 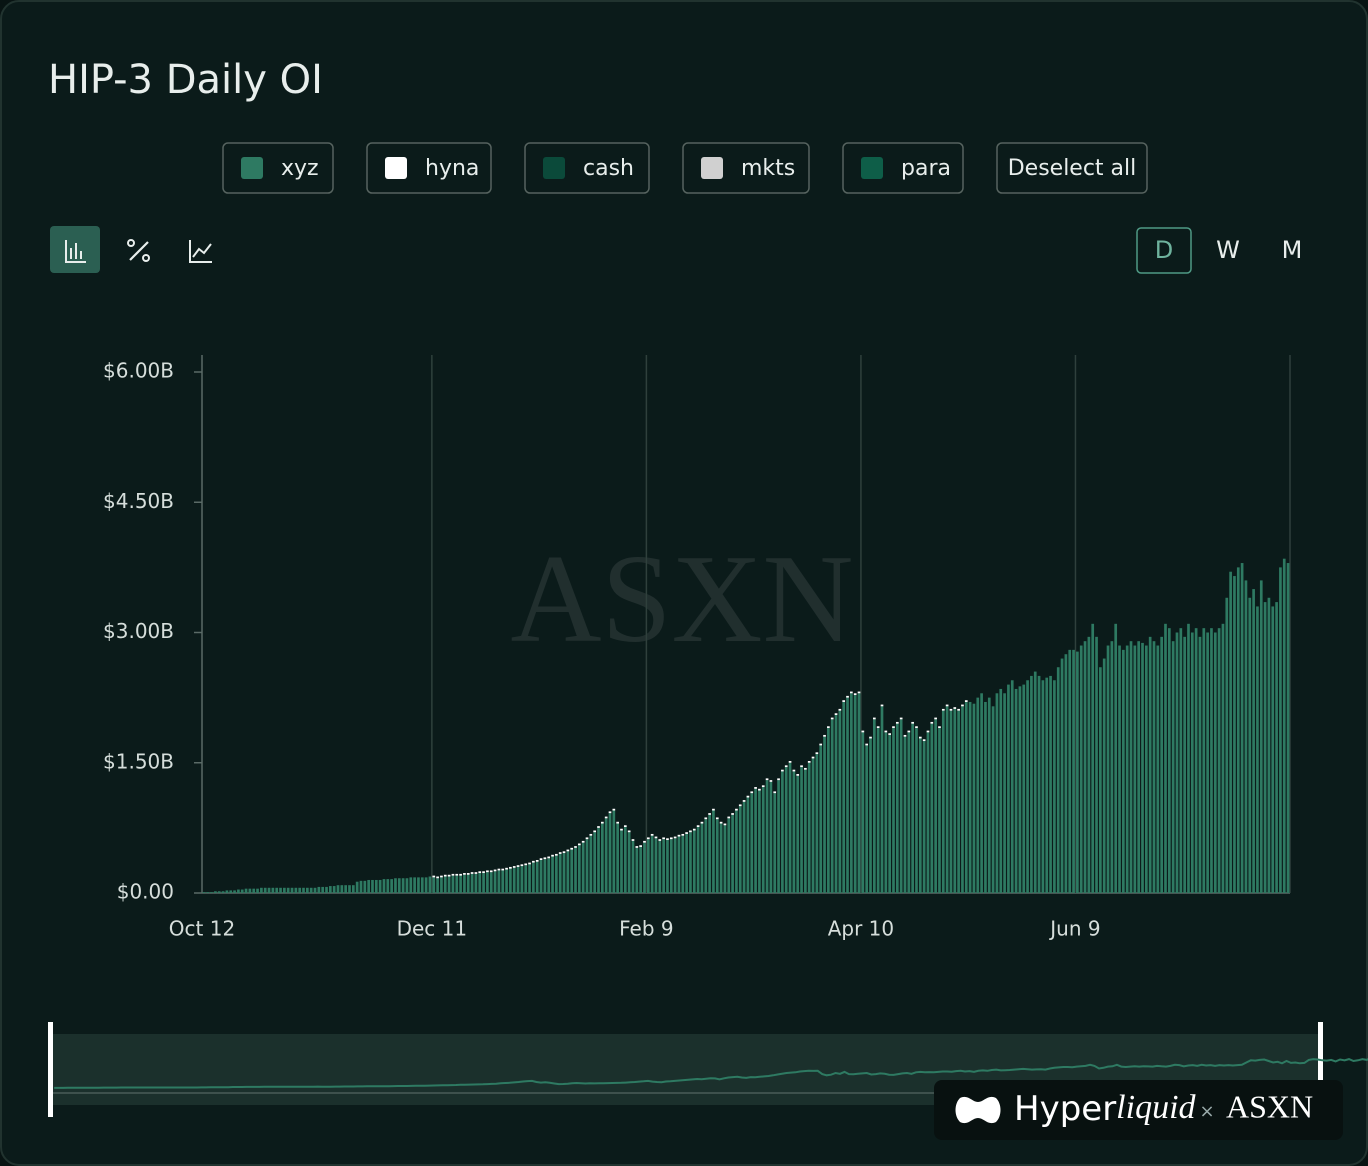 I want to click on deselect-all-button: Deselect all, so click(x=1072, y=168).